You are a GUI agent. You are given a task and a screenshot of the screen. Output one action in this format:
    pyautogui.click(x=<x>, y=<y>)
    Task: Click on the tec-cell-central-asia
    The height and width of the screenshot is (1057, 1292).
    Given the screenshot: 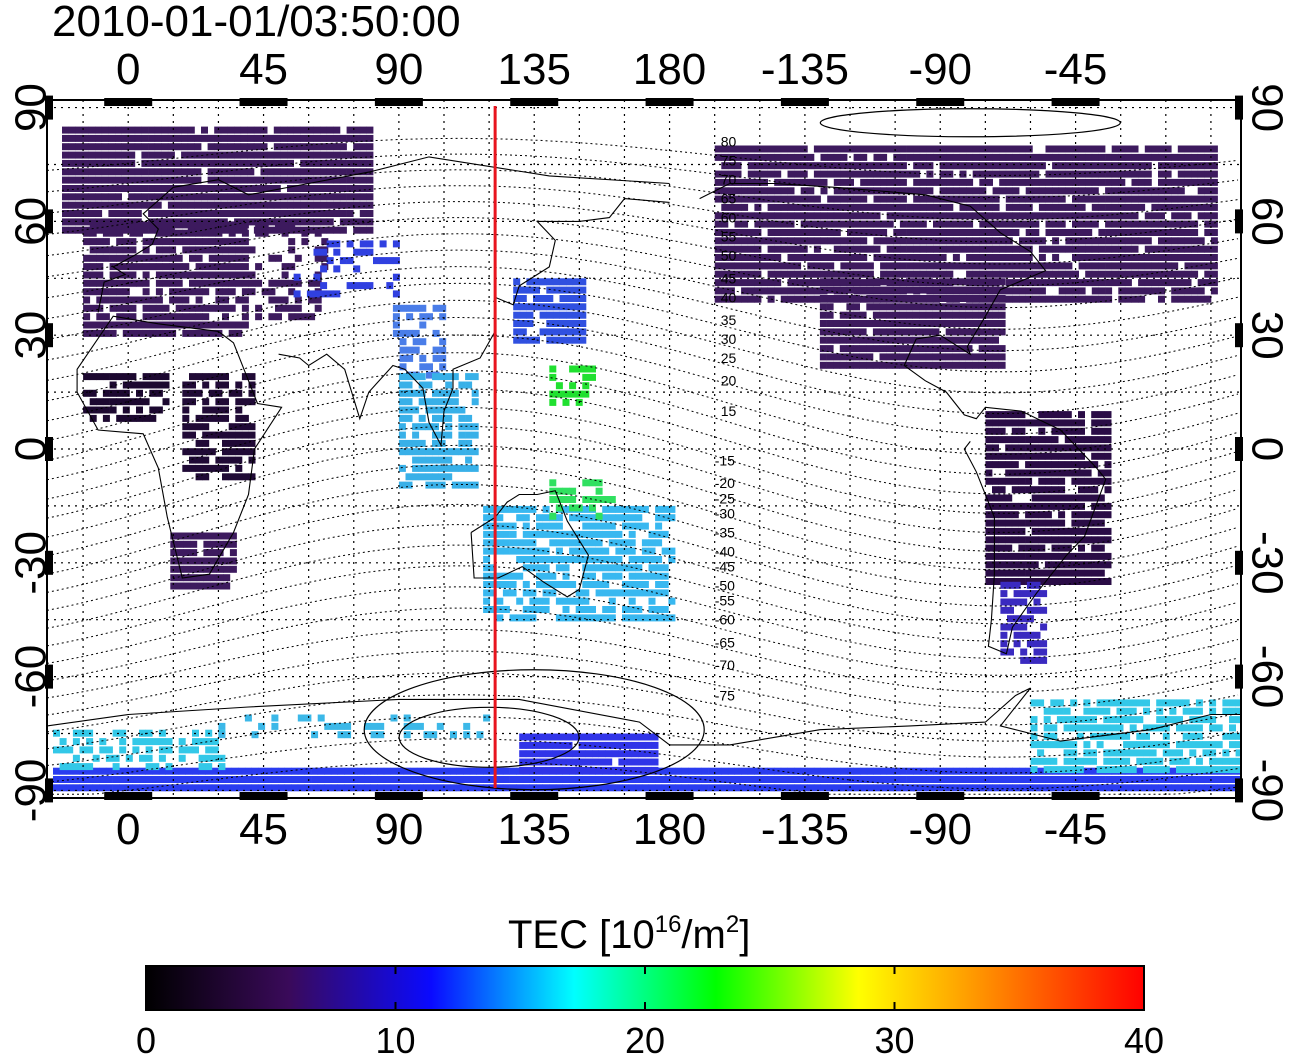 What is the action you would take?
    pyautogui.click(x=292, y=283)
    